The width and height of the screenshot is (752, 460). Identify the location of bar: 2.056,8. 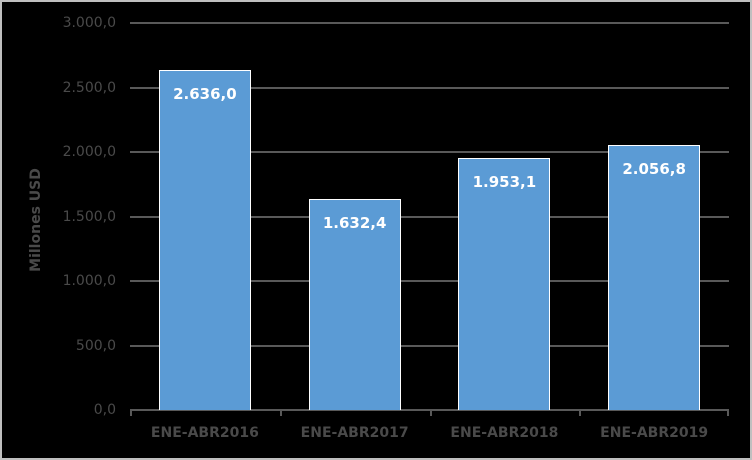
(654, 277).